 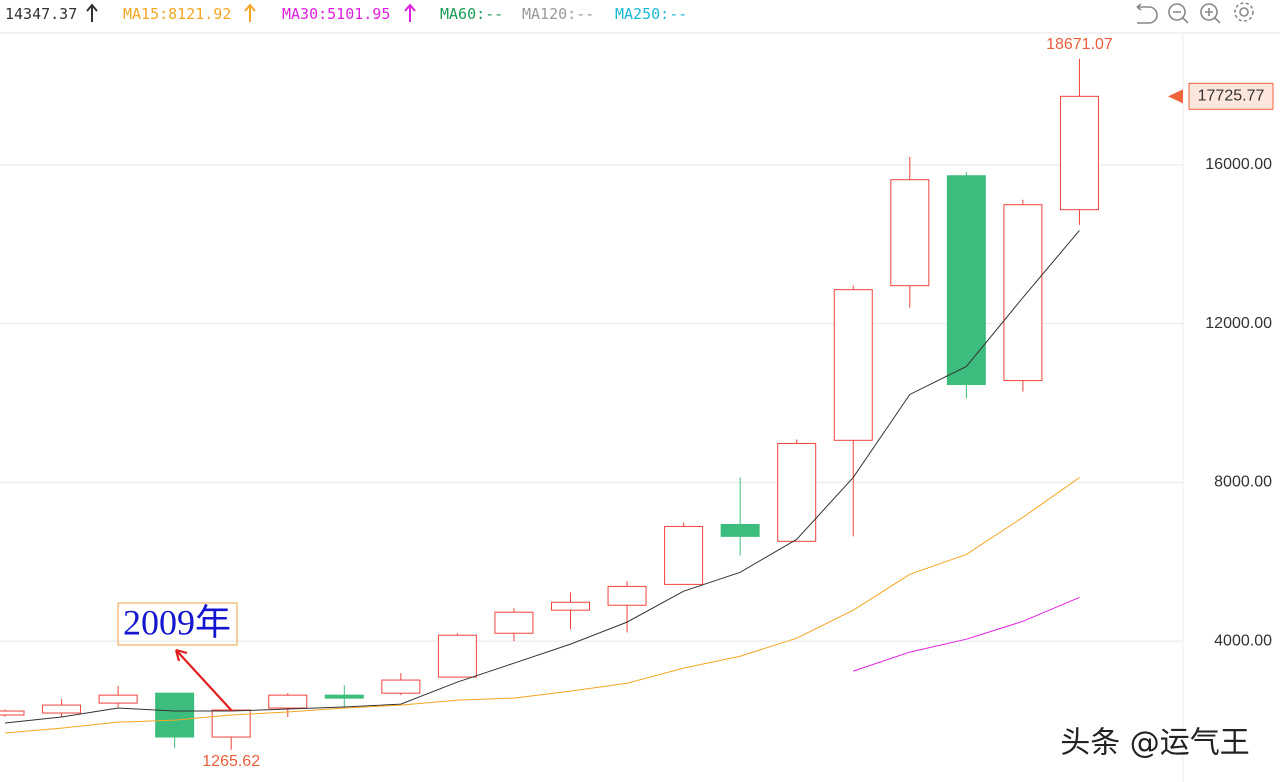 What do you see at coordinates (1209, 12) in the screenshot?
I see `zoom-in-icon` at bounding box center [1209, 12].